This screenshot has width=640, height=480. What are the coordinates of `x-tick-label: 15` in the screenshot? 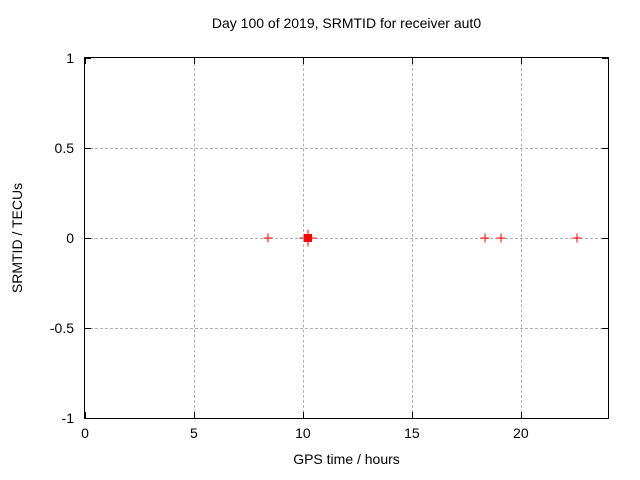 It's located at (412, 433).